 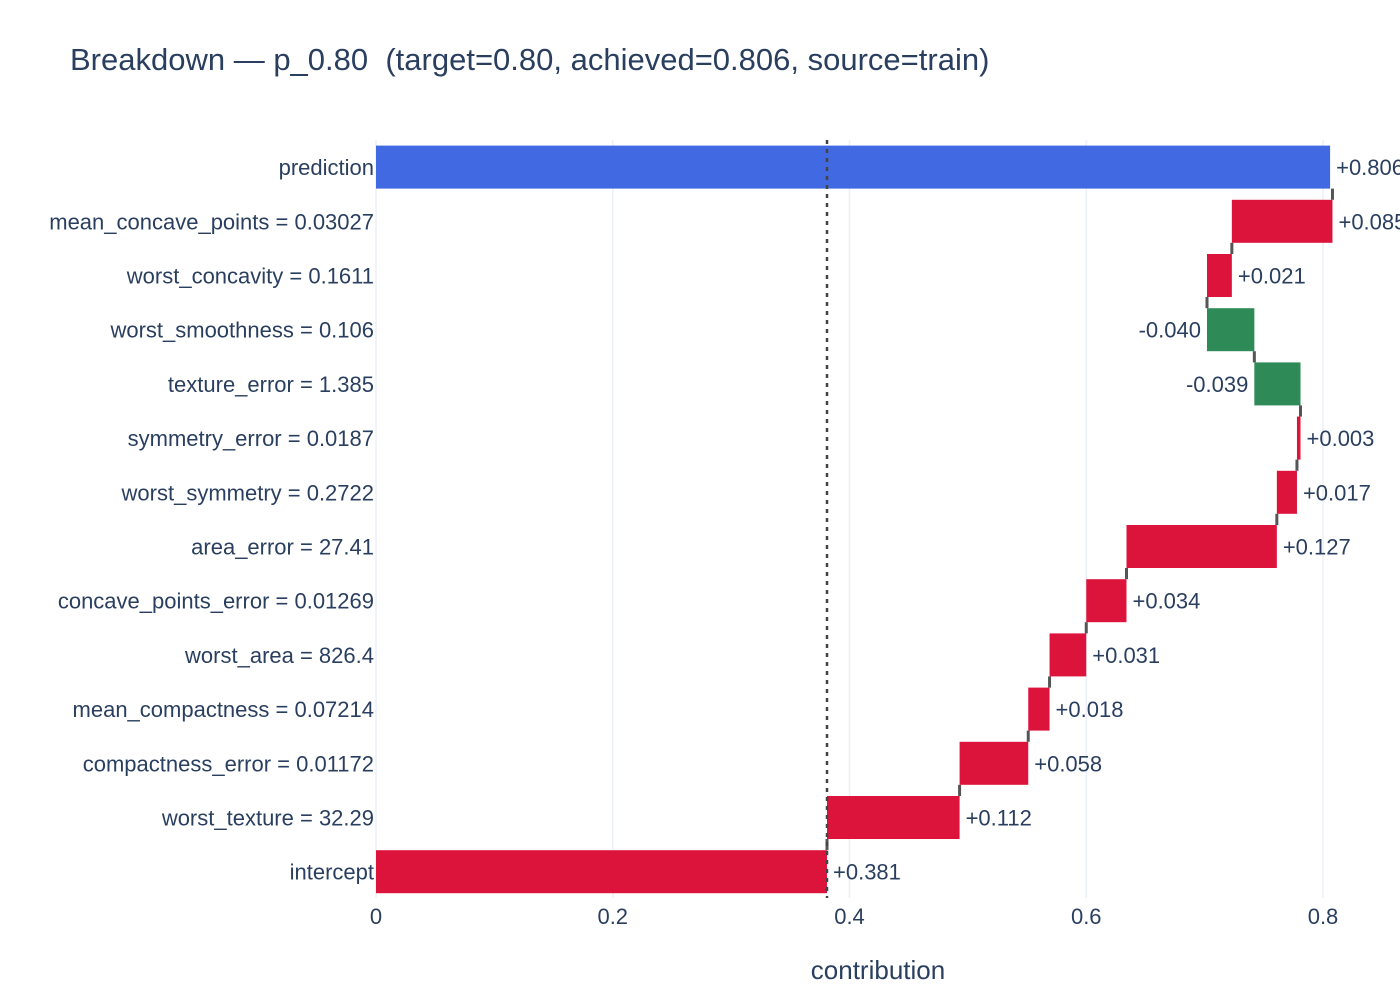 What do you see at coordinates (1368, 167) in the screenshot?
I see `bar-value-label: +0.806` at bounding box center [1368, 167].